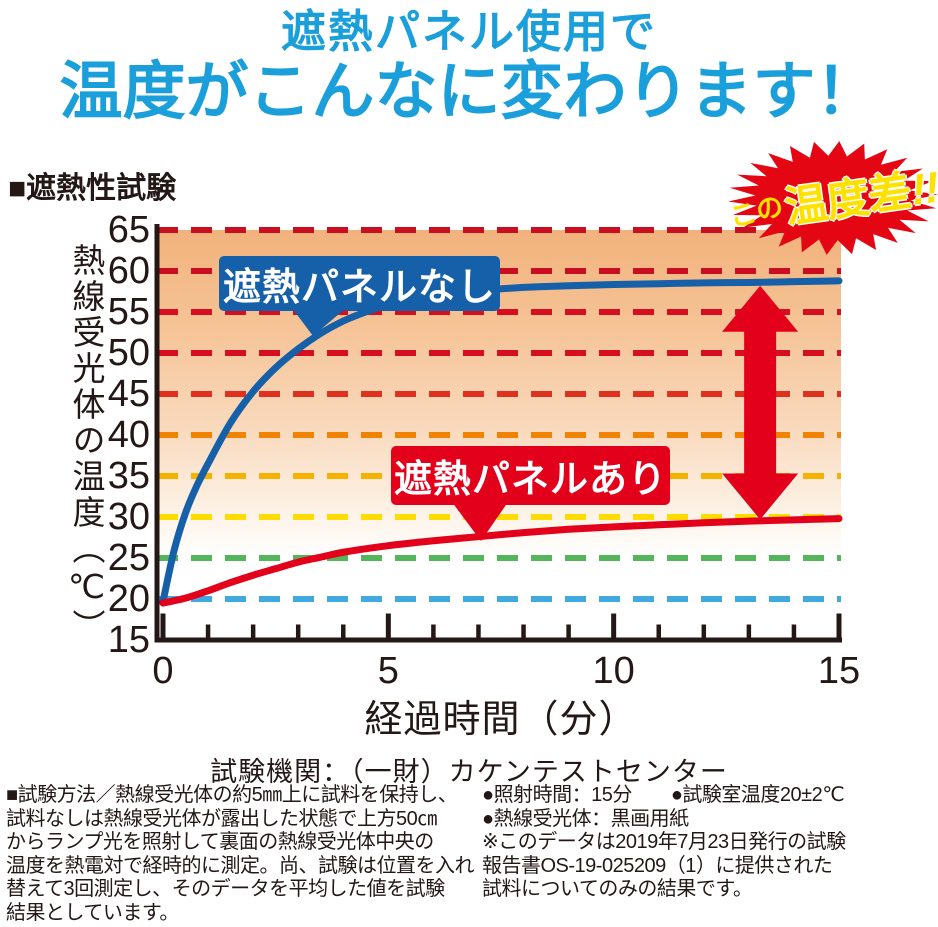 The image size is (938, 927). Describe the element at coordinates (128, 599) in the screenshot. I see `y-tick-label-20: 20` at that location.